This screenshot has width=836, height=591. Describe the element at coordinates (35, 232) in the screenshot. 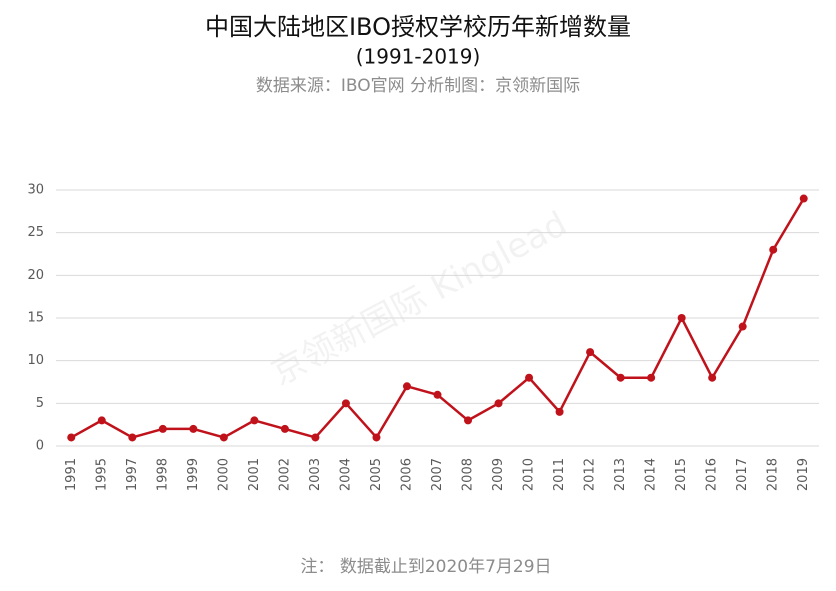

I see `y-tick-label: 25` at that location.